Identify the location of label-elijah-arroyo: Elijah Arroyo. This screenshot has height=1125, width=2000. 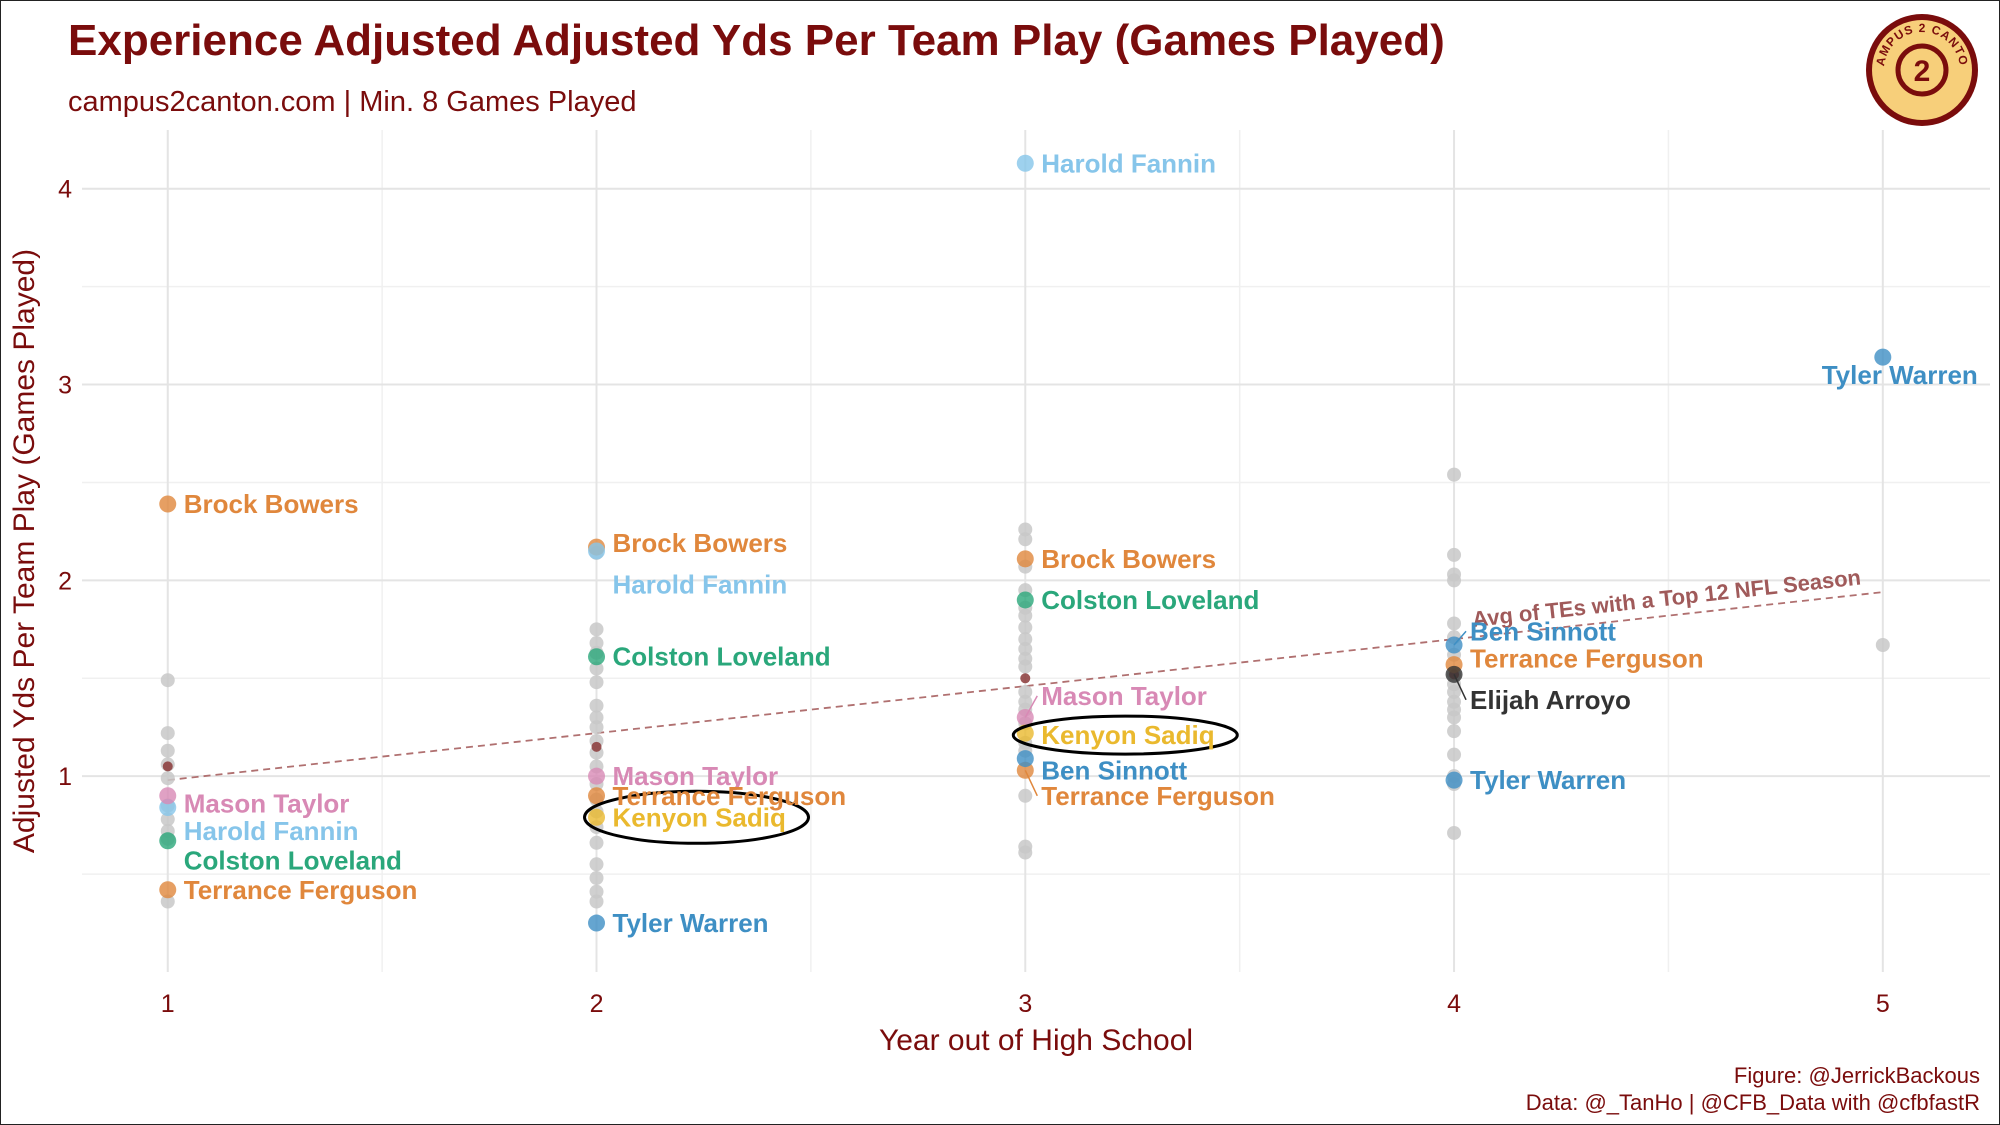
(1550, 700).